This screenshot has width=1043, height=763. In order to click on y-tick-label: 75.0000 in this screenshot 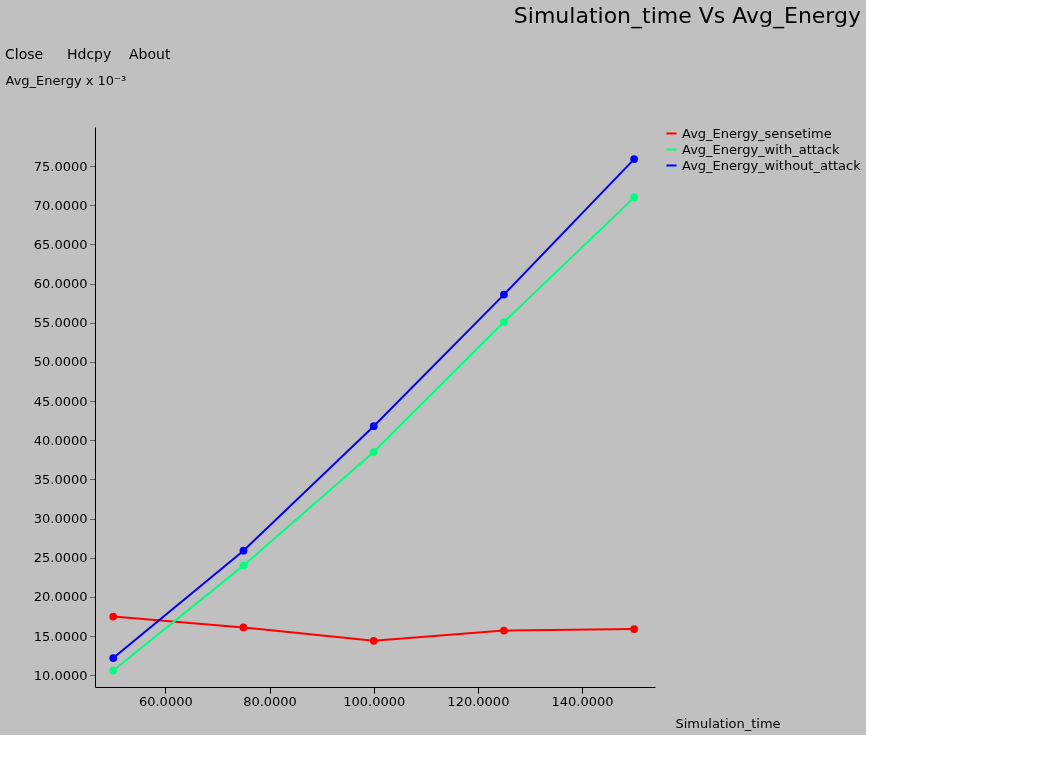, I will do `click(60, 166)`.